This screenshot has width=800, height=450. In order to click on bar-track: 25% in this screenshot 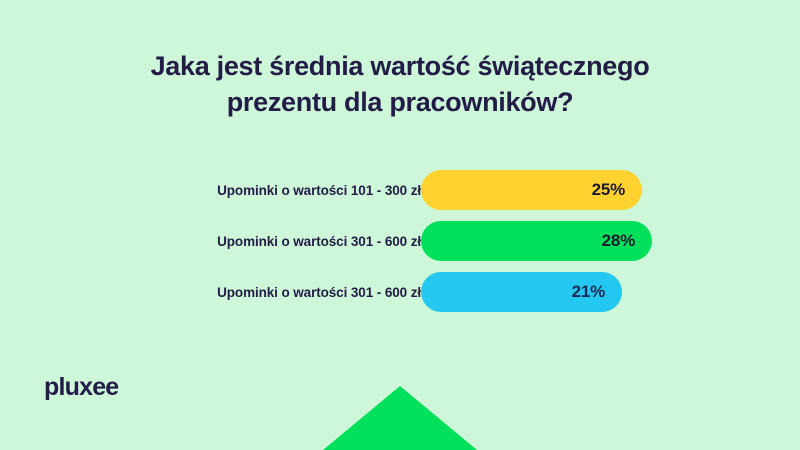, I will do `click(531, 190)`.